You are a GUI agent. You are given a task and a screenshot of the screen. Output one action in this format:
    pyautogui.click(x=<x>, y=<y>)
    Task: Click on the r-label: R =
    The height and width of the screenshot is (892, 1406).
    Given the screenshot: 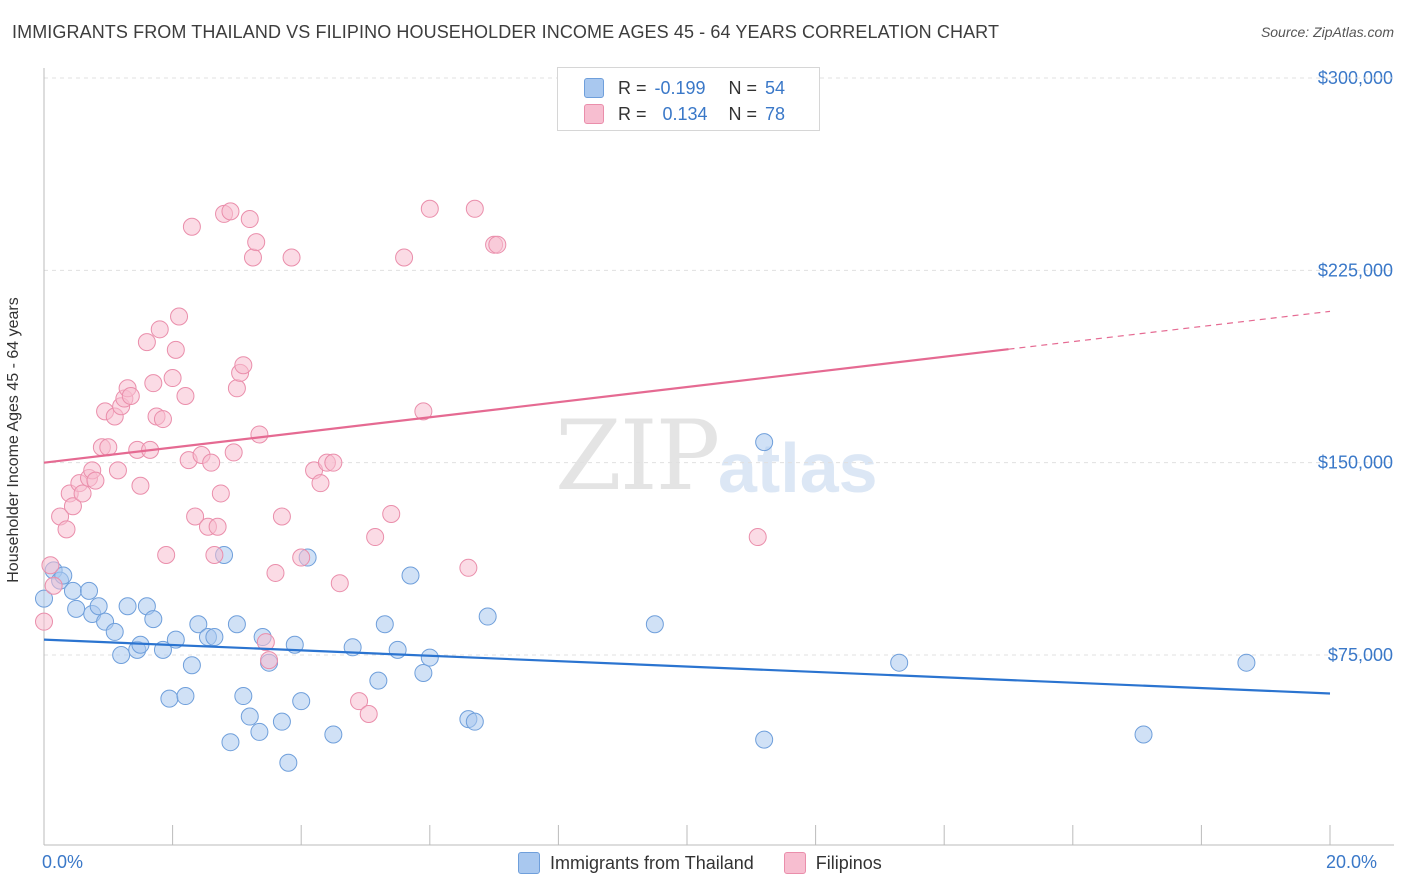 What is the action you would take?
    pyautogui.click(x=632, y=87)
    